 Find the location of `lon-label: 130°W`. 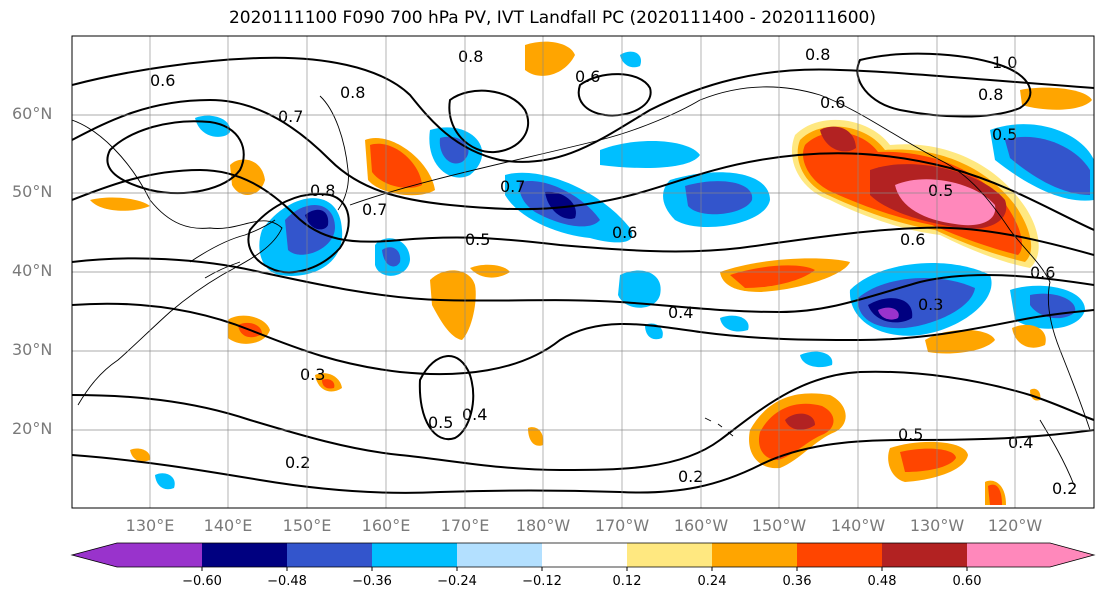

lon-label: 130°W is located at coordinates (937, 525).